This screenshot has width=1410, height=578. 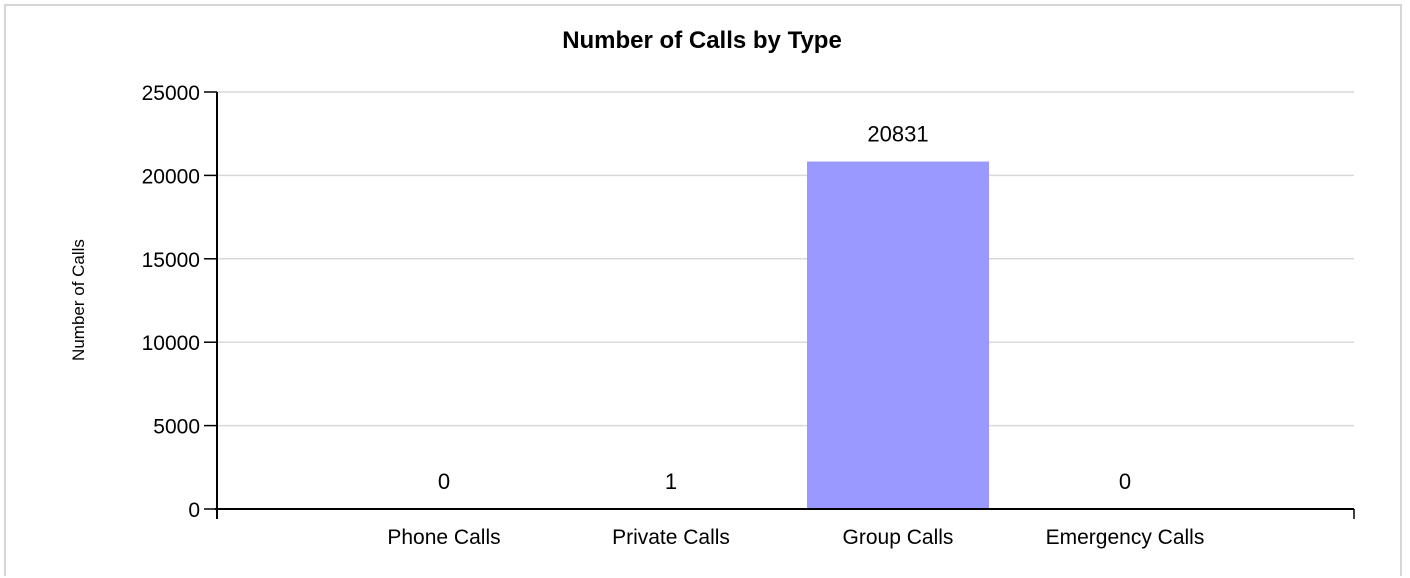 What do you see at coordinates (171, 176) in the screenshot?
I see `y-tick-label: 20000` at bounding box center [171, 176].